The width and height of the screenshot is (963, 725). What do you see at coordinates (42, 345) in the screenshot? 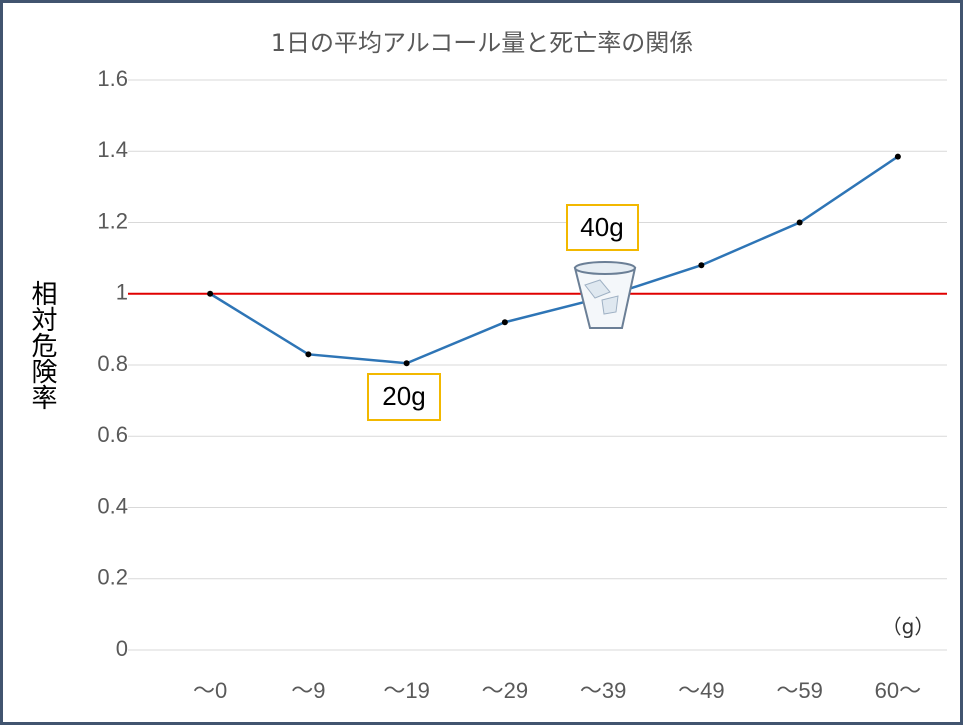
I see `y-axis-label: 相対危険率` at bounding box center [42, 345].